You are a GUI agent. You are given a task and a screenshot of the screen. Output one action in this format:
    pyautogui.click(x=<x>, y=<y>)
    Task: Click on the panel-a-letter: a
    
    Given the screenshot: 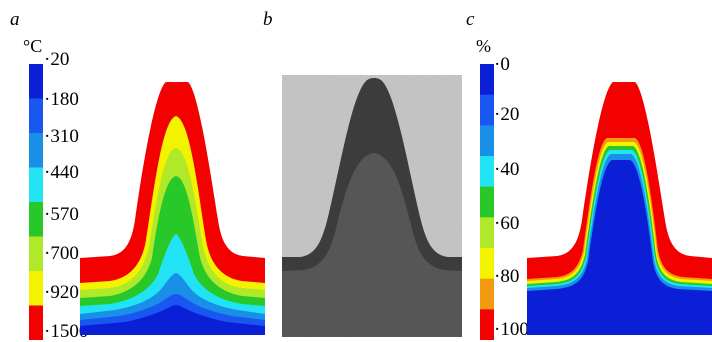 What is the action you would take?
    pyautogui.click(x=15, y=19)
    